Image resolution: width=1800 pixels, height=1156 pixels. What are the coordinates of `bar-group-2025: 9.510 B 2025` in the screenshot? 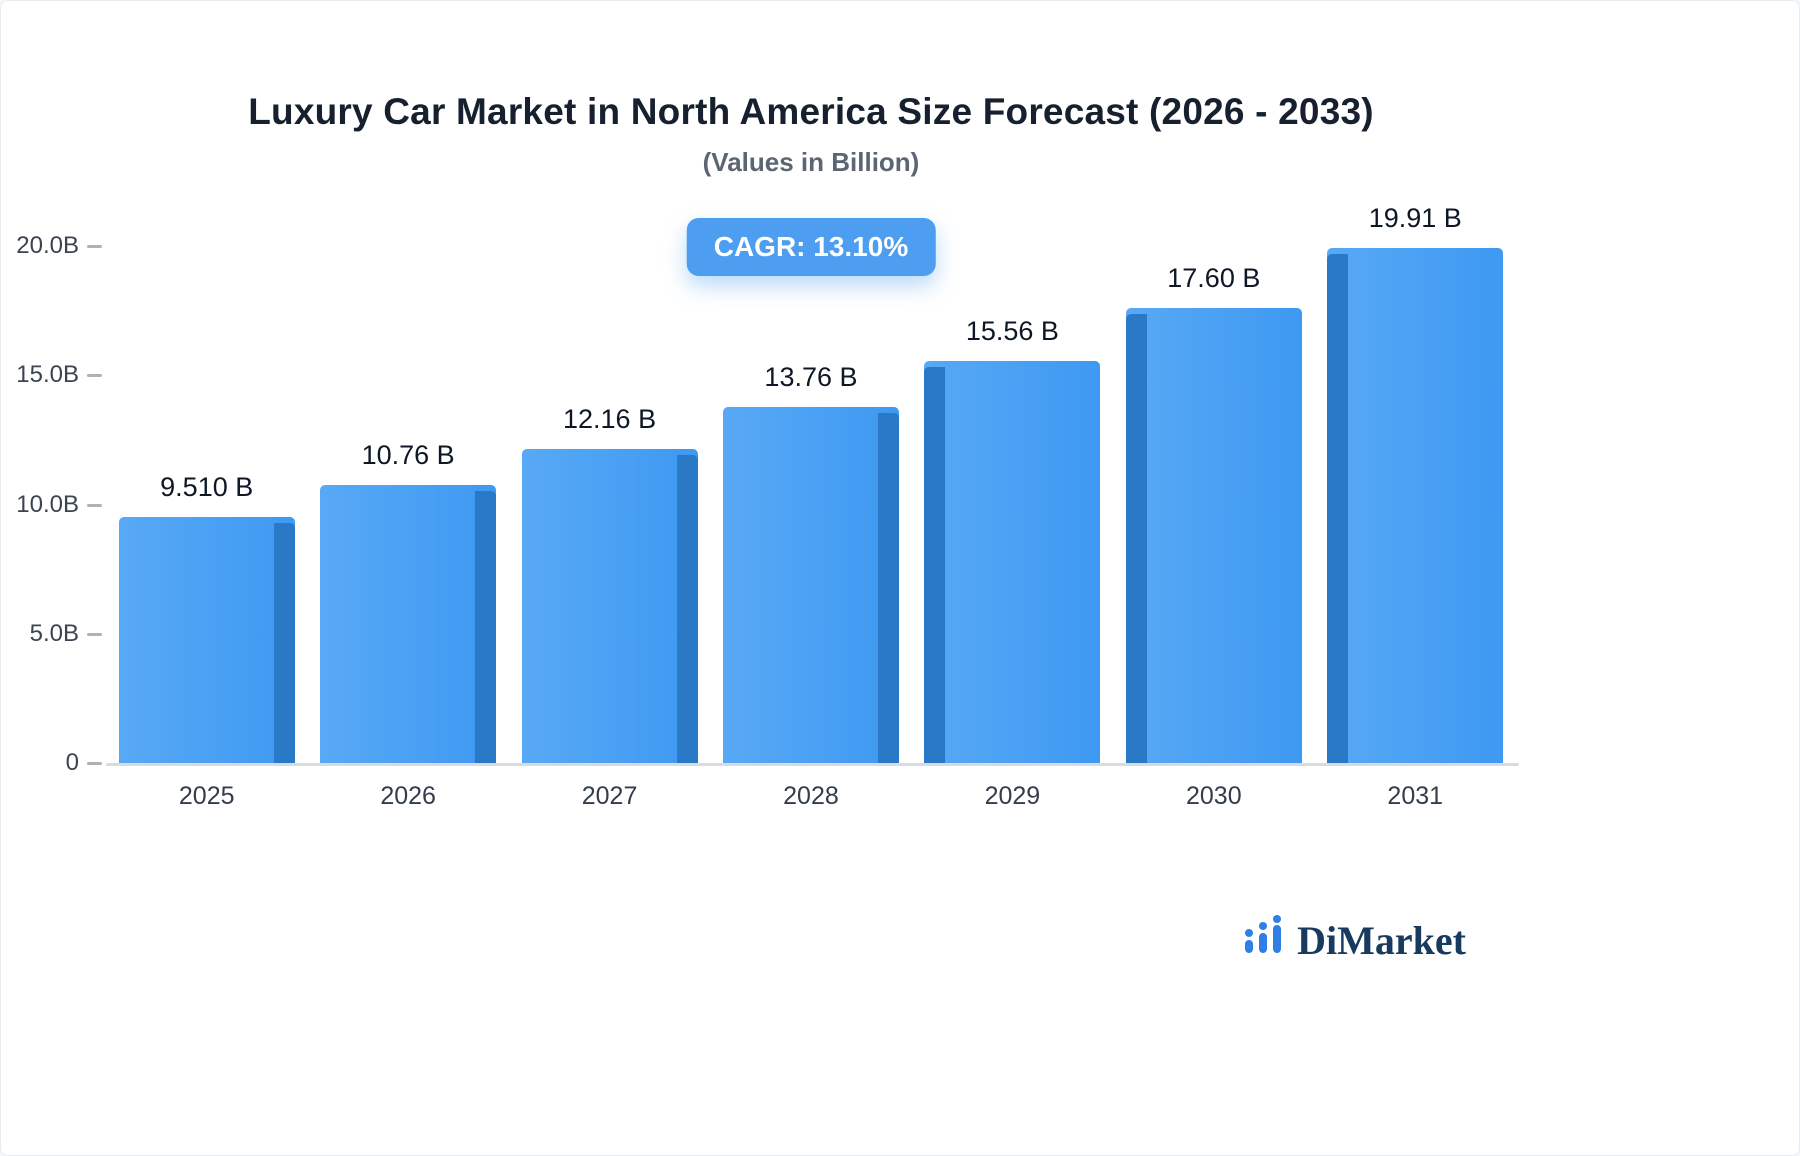 It's located at (206, 528).